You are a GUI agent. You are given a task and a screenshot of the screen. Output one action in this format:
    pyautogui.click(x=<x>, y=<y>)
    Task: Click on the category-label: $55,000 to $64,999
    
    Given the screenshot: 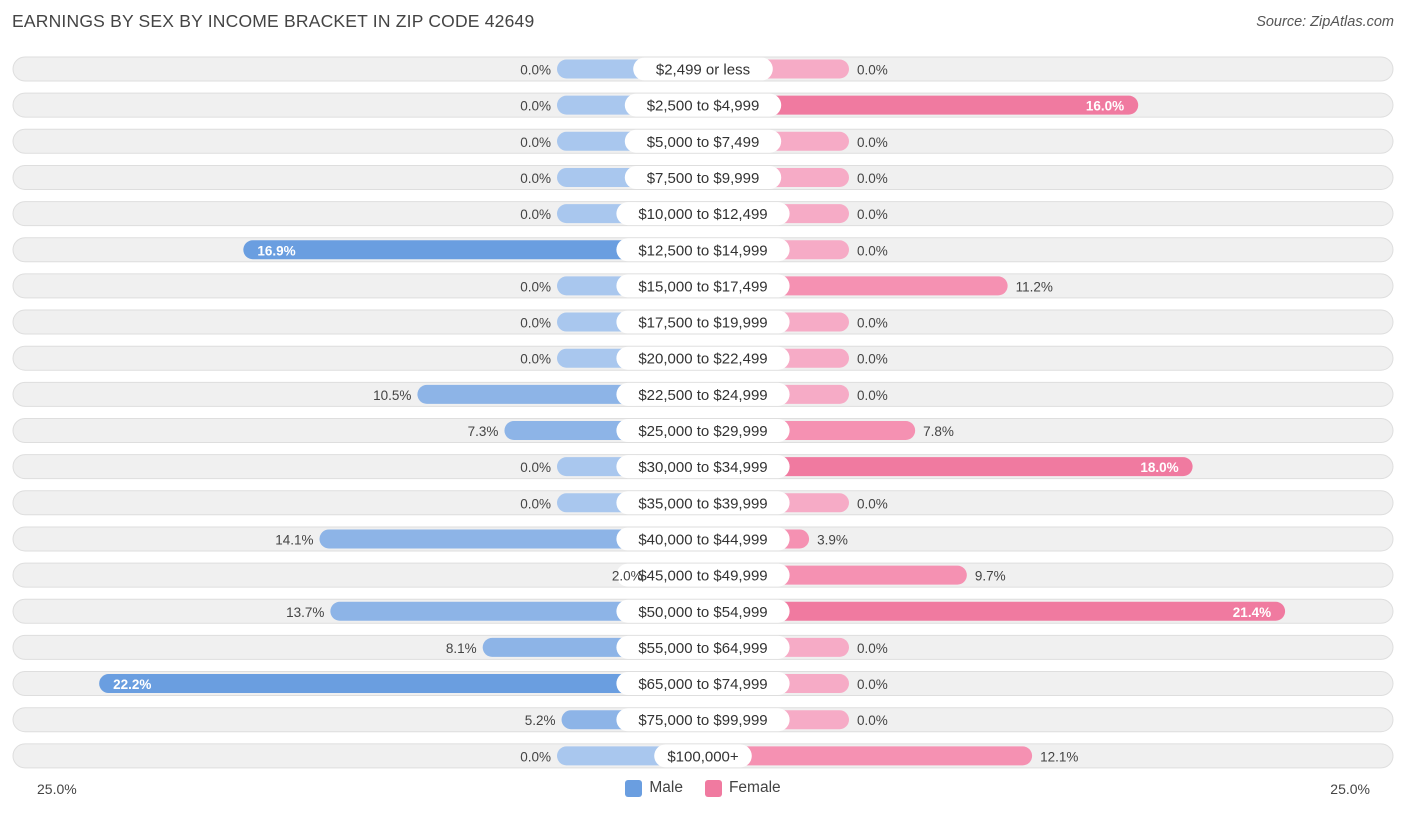 What is the action you would take?
    pyautogui.click(x=702, y=648)
    